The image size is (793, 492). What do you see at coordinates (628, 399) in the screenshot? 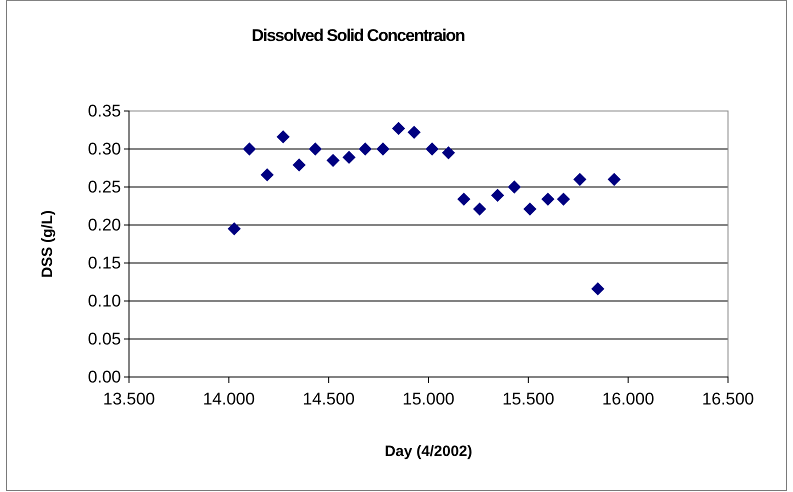
I see `x-tick-label: 16.000` at bounding box center [628, 399].